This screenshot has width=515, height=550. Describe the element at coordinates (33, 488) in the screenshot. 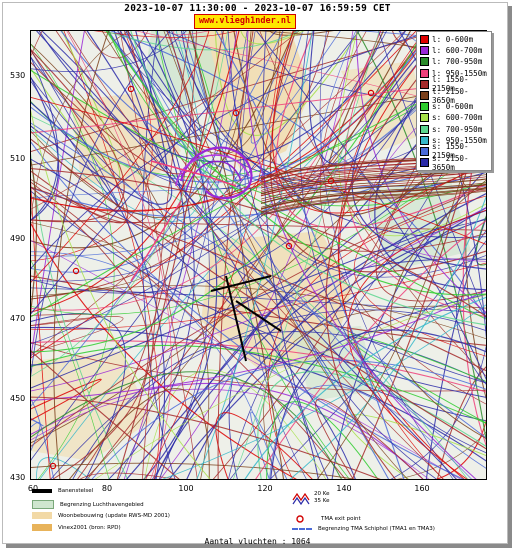

I see `x-tick-label: 60` at that location.